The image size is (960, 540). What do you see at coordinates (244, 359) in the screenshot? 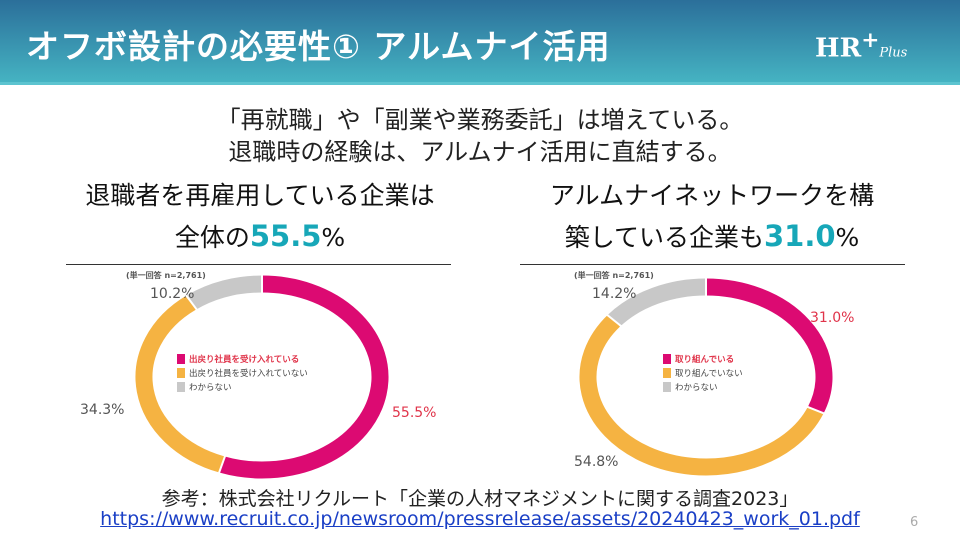
I see `legend-label-0: 出戻り社員を受け入れている` at bounding box center [244, 359].